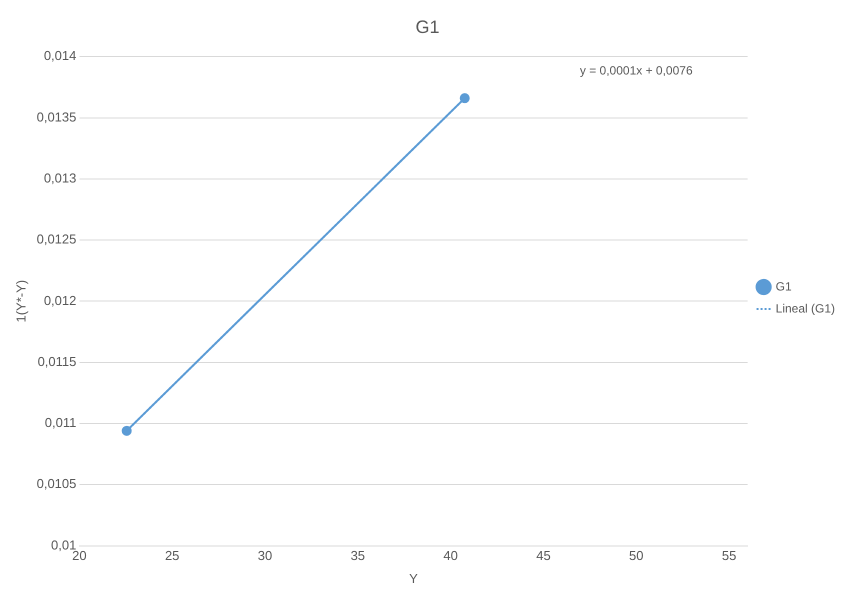 The width and height of the screenshot is (855, 596). Describe the element at coordinates (413, 578) in the screenshot. I see `x-axis-title: Y` at that location.